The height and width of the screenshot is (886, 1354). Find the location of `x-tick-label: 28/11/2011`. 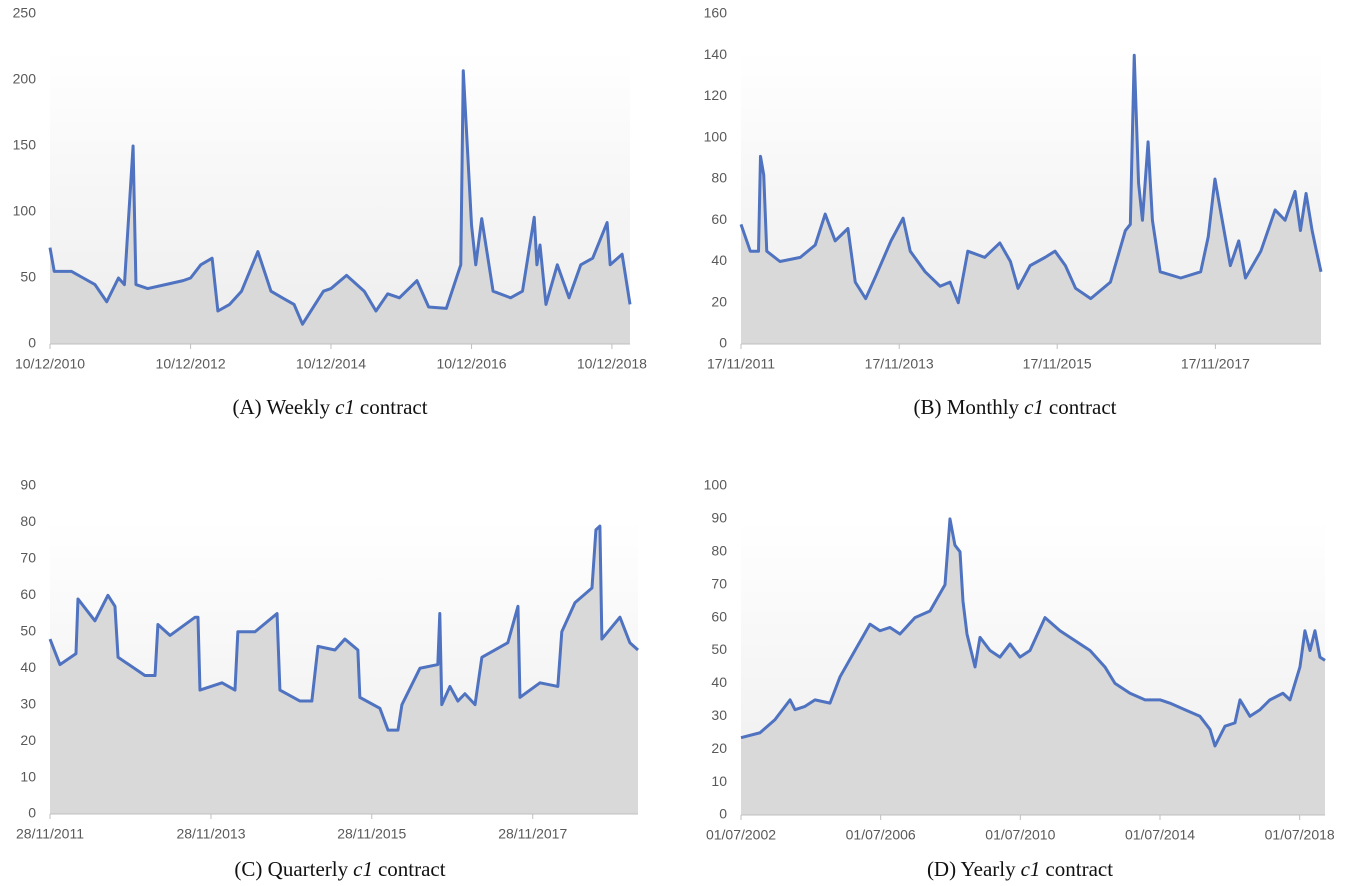

x-tick-label: 28/11/2011 is located at coordinates (50, 834).